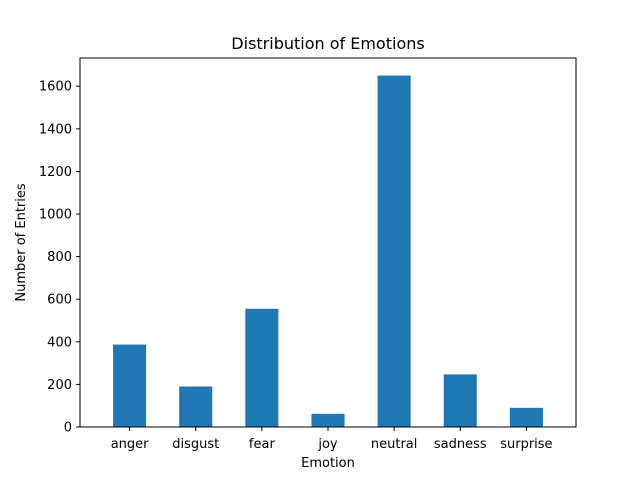 The image size is (640, 484). What do you see at coordinates (55, 87) in the screenshot?
I see `y-tick-label: 1600` at bounding box center [55, 87].